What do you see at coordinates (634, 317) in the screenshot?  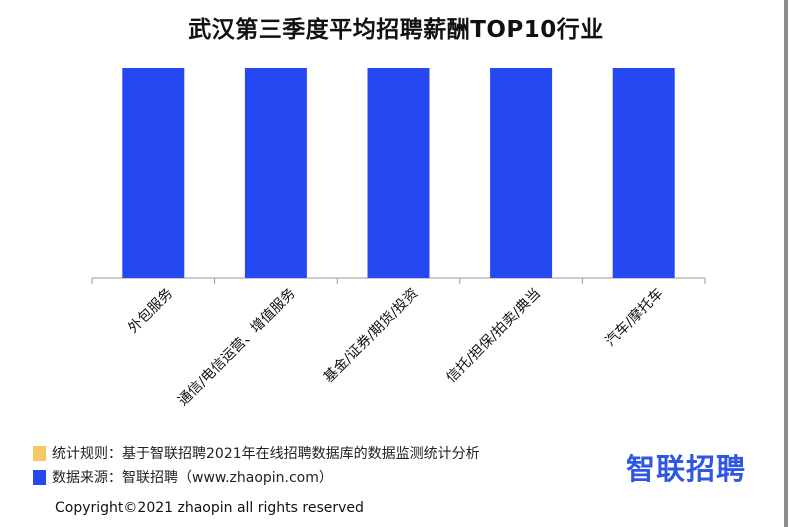 I see `x-tick-label-5: 汽车/摩托车` at bounding box center [634, 317].